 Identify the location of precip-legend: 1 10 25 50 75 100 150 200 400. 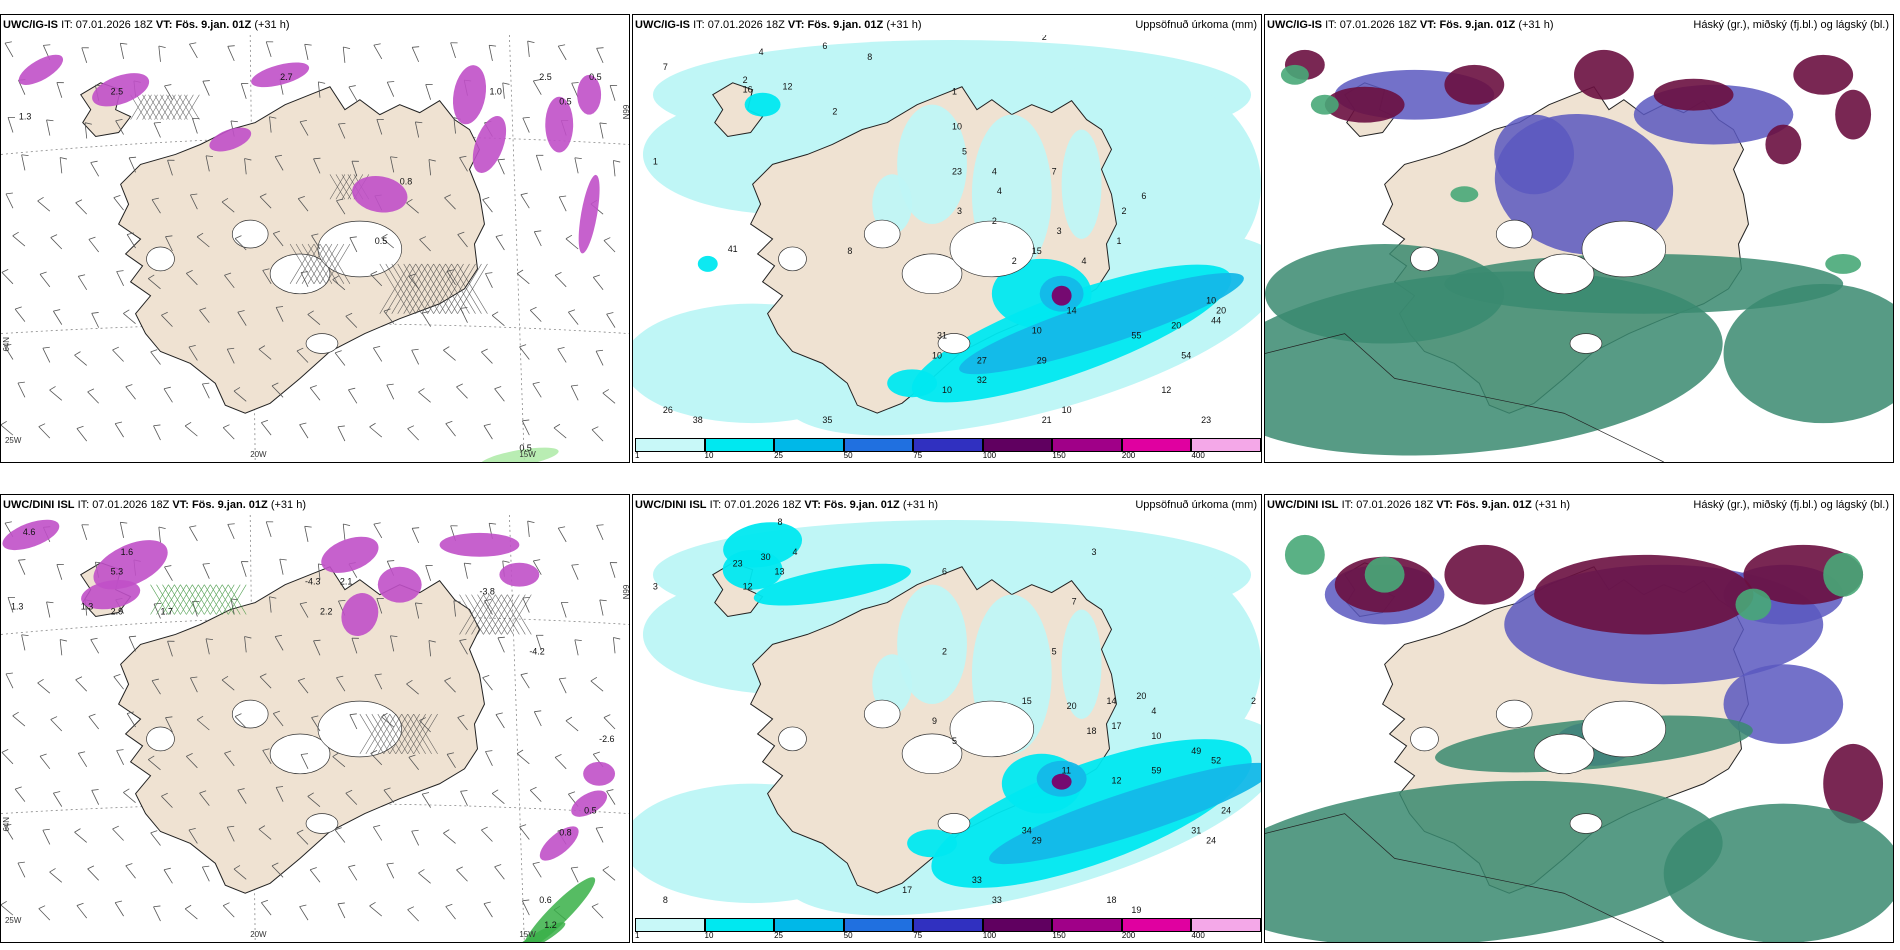
(947, 929).